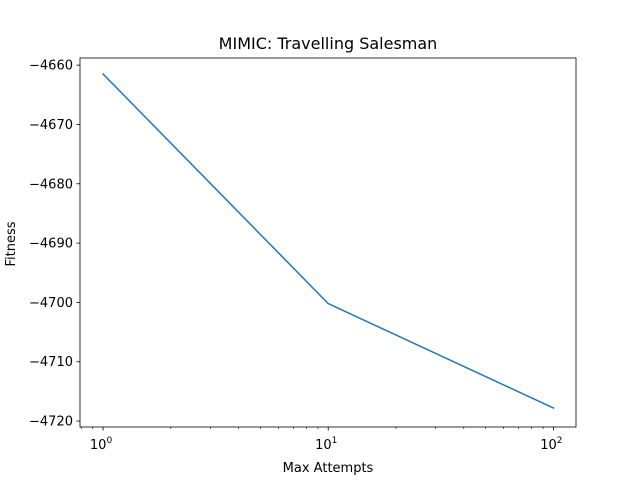  What do you see at coordinates (551, 444) in the screenshot?
I see `x-tick-label-2: 10²` at bounding box center [551, 444].